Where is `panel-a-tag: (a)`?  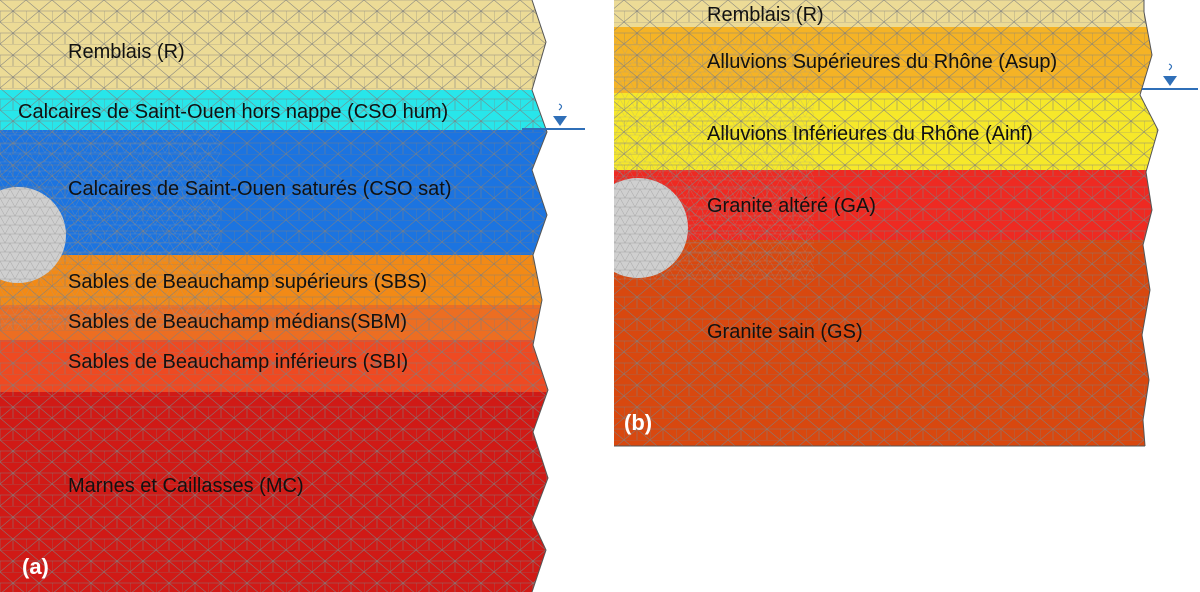
panel-a-tag: (a) is located at coordinates (35, 566).